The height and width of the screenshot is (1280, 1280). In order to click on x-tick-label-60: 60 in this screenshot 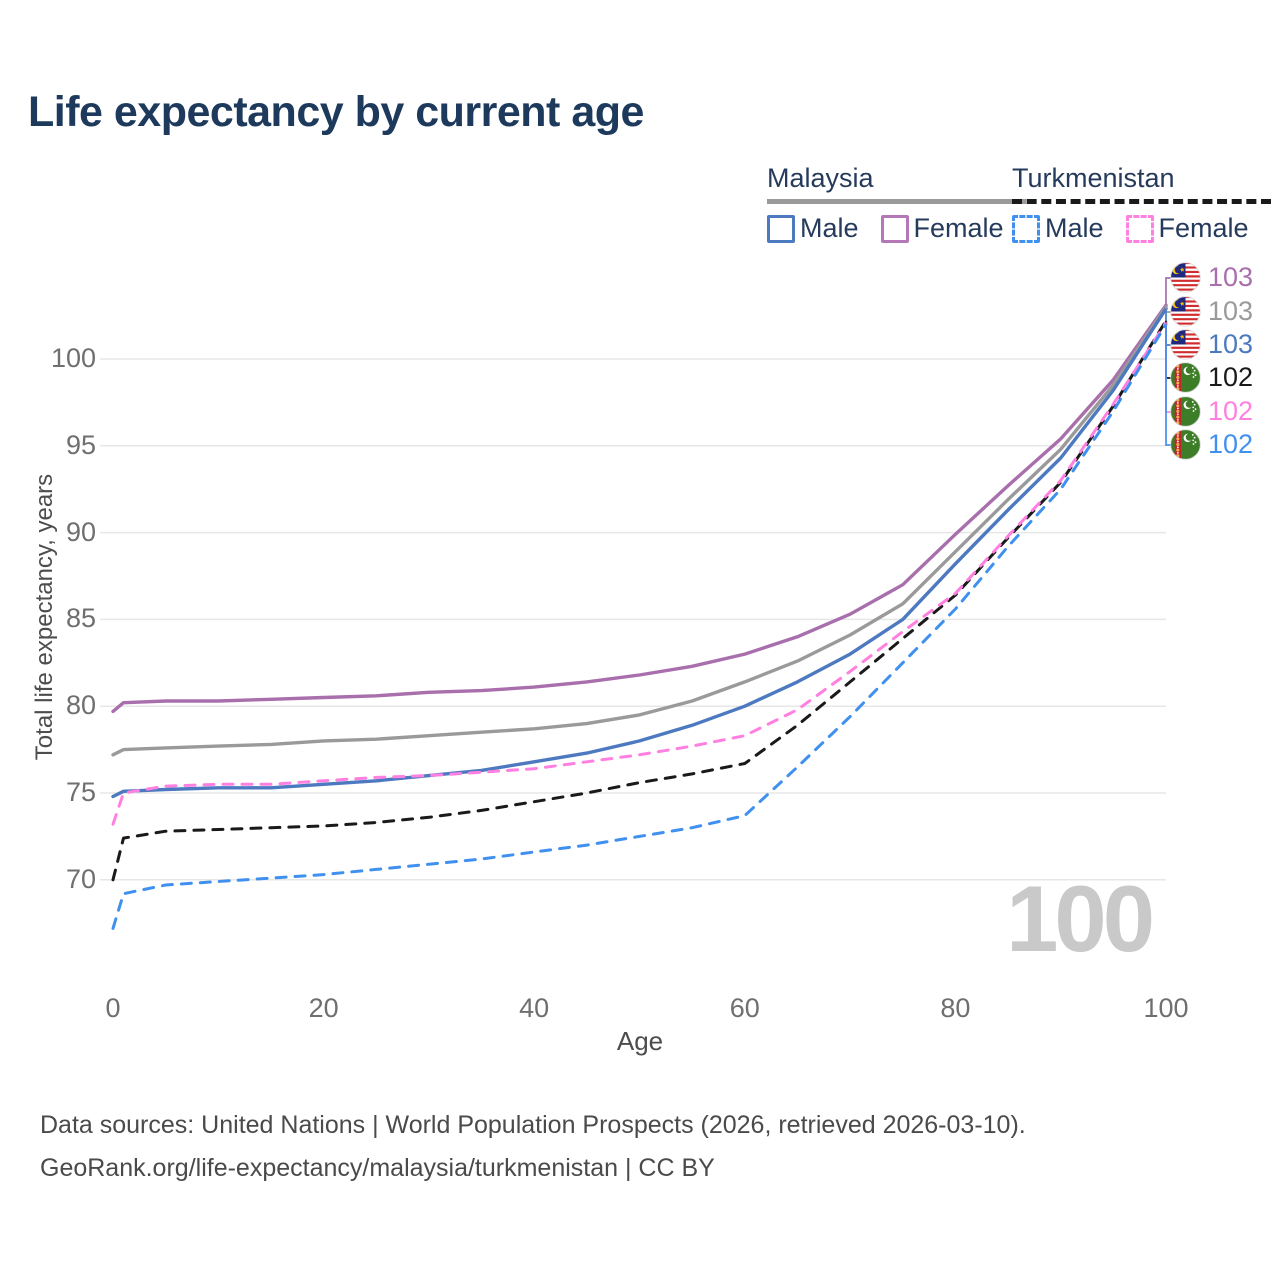, I will do `click(744, 1008)`.